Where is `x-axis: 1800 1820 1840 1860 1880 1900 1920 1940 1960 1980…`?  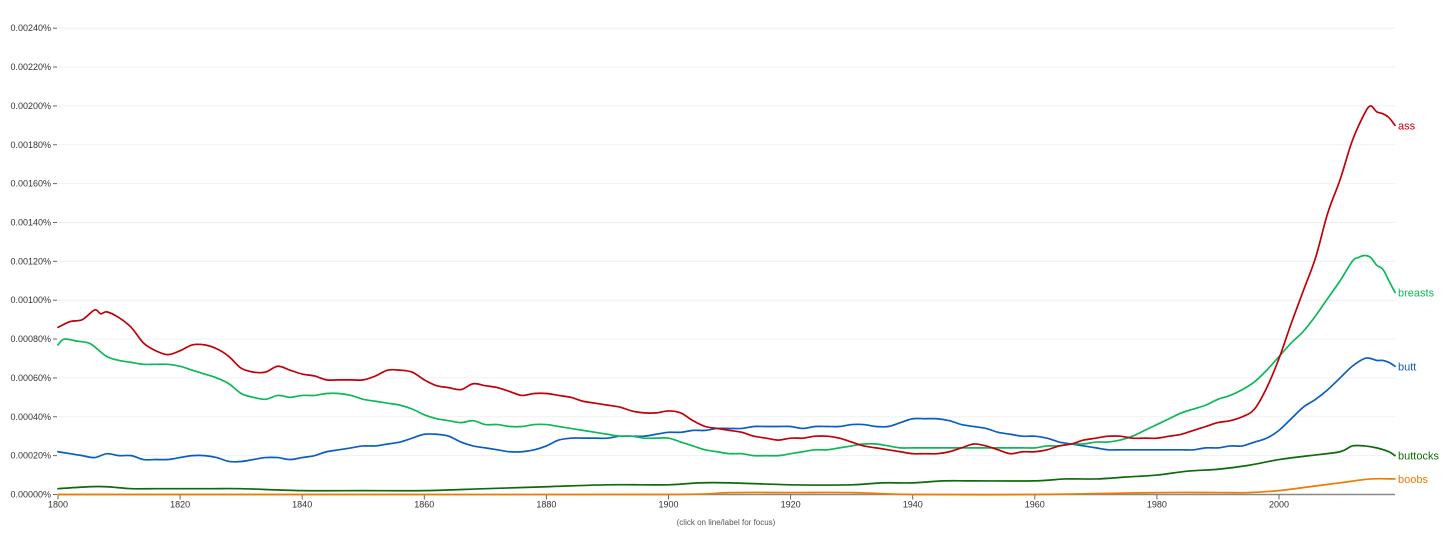
x-axis: 1800 1820 1840 1860 1880 1900 1920 1940 1960 1980… is located at coordinates (721, 501).